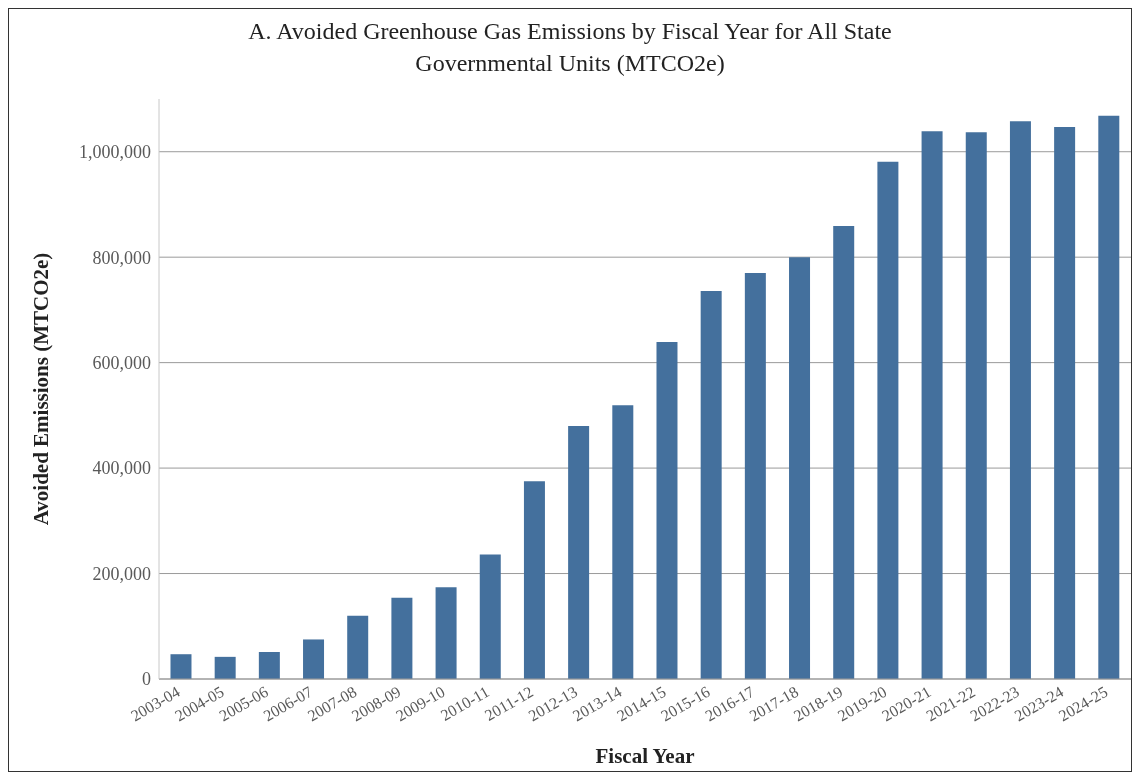 The height and width of the screenshot is (780, 1140). I want to click on y-tick-label: 200,000, so click(121, 573).